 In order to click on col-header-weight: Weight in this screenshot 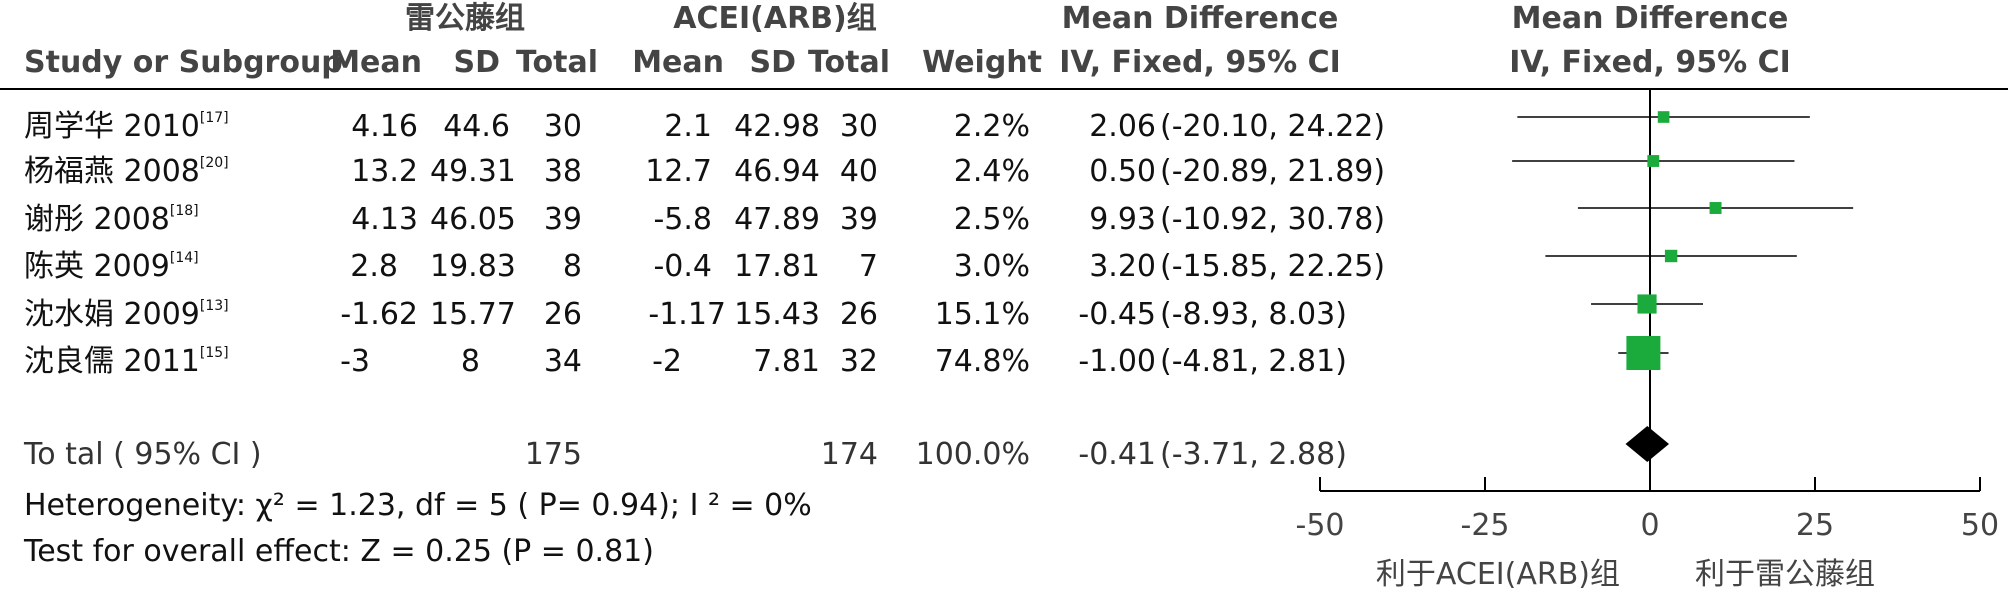, I will do `click(982, 62)`.